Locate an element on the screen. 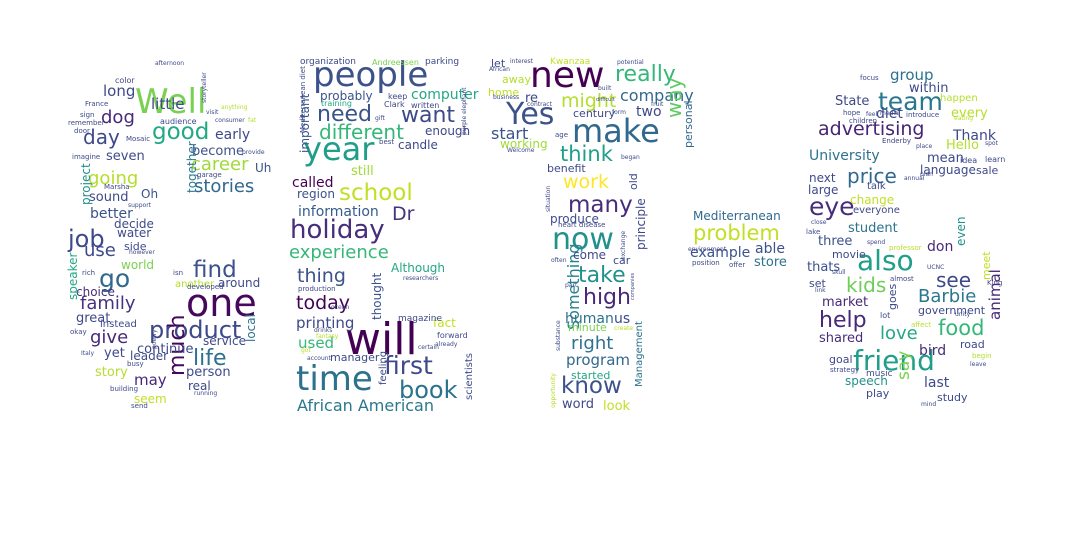  word-government: government is located at coordinates (952, 310).